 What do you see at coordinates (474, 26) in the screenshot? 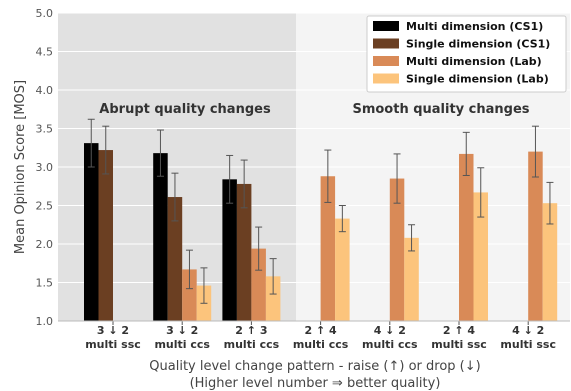
I see `legend-label: Multi dimension (CS1)` at bounding box center [474, 26].